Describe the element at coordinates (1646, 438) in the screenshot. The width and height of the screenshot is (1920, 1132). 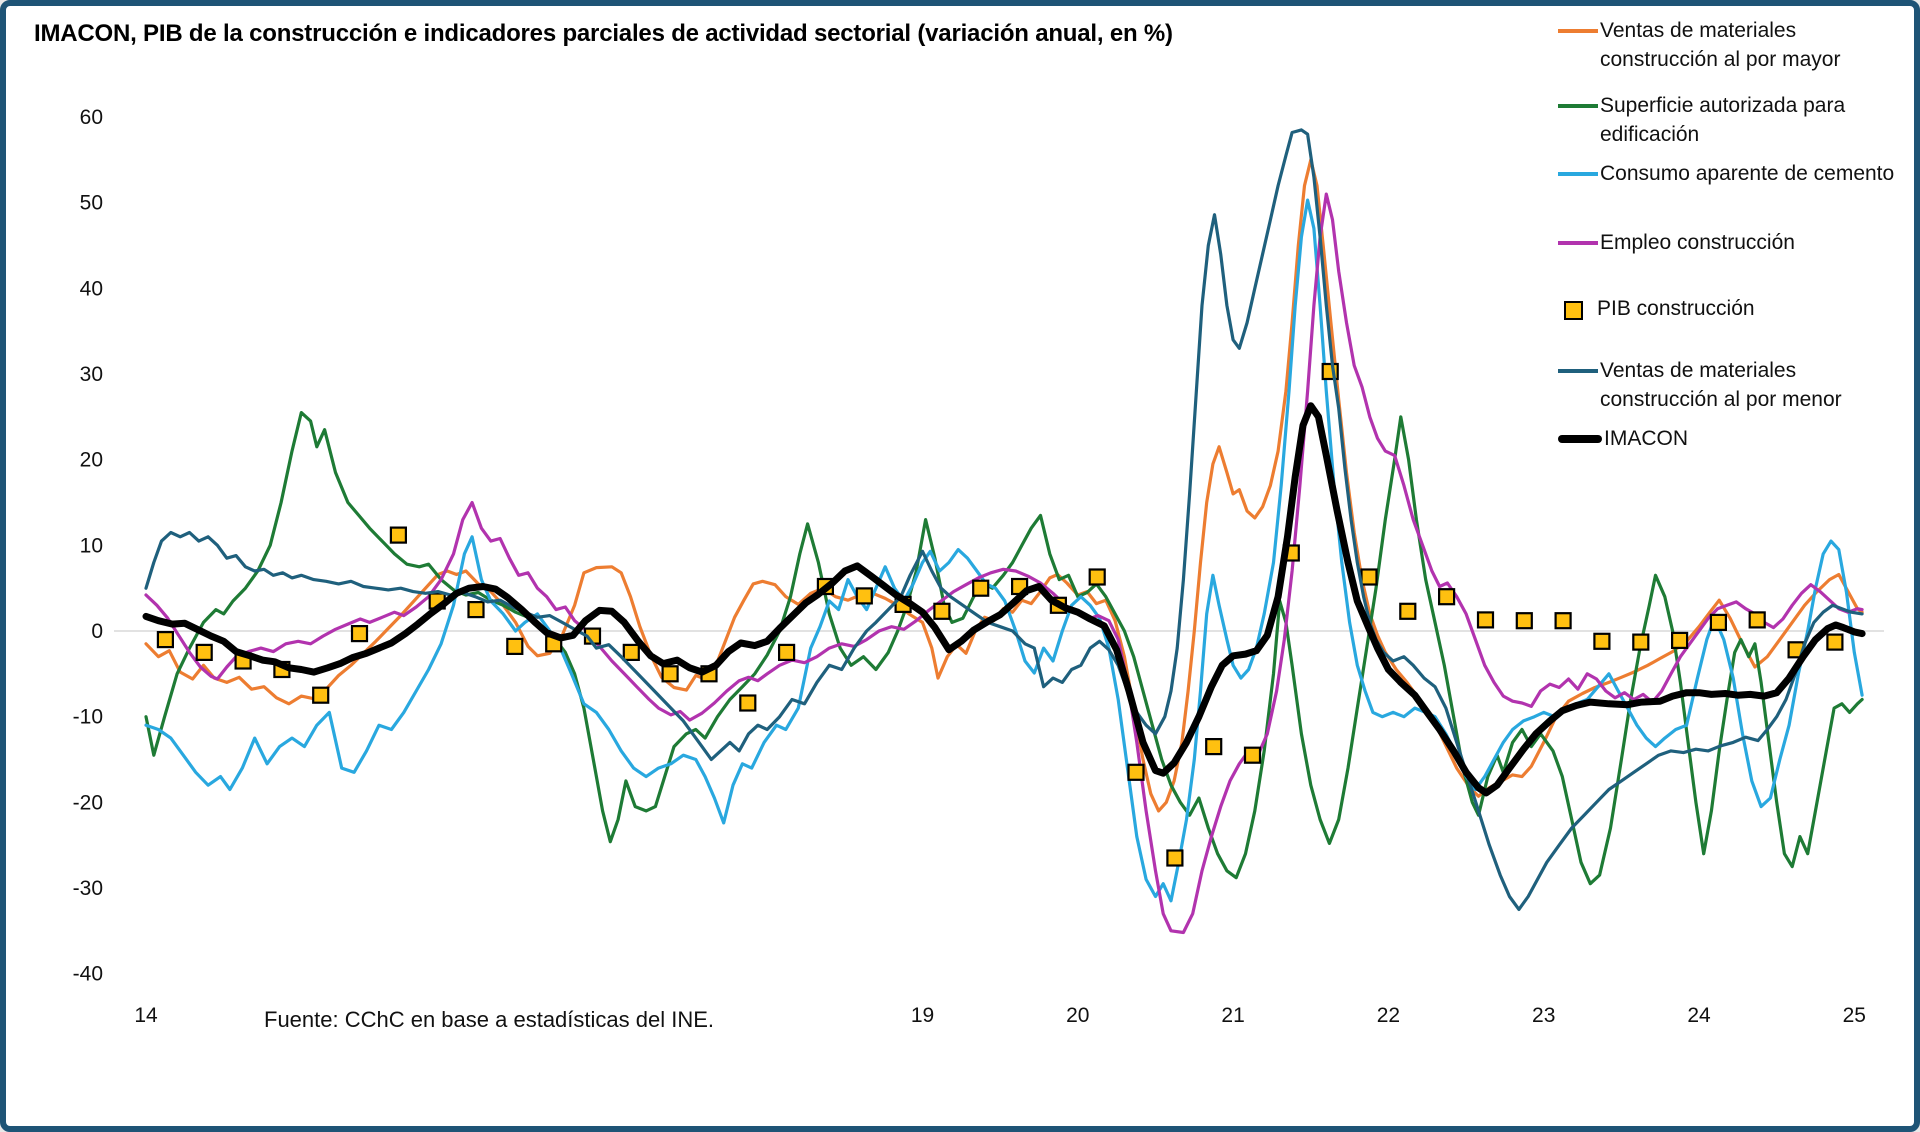
I see `legend-label: IMACON` at that location.